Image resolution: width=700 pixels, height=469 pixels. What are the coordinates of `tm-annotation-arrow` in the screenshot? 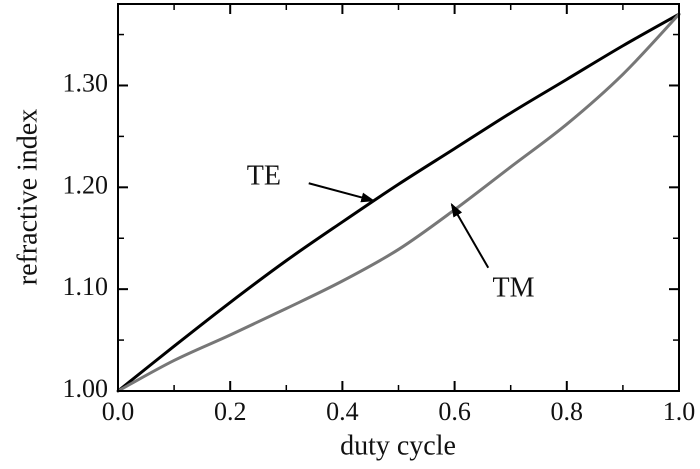 It's located at (470, 235).